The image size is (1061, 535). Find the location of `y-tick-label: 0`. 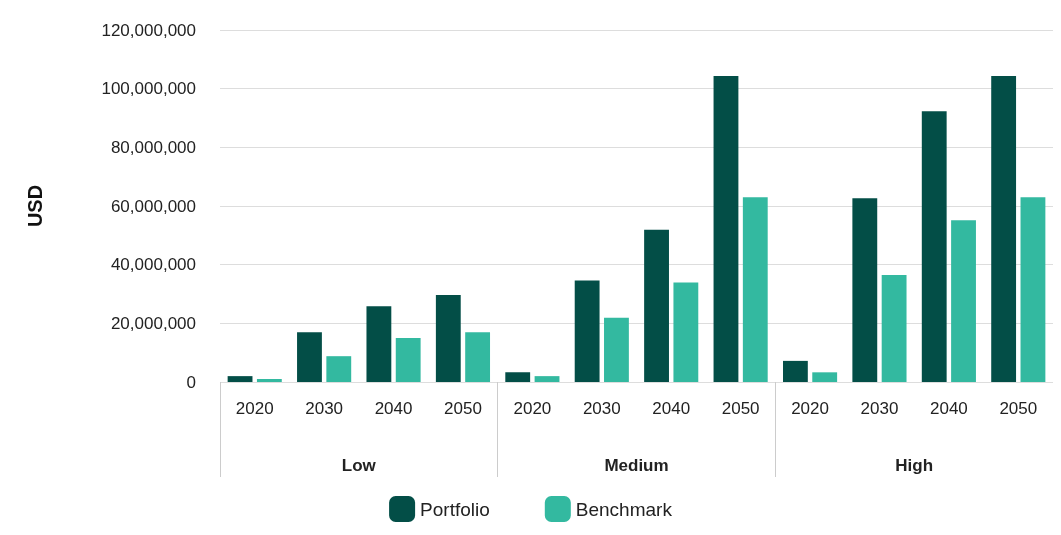

y-tick-label: 0 is located at coordinates (191, 382).